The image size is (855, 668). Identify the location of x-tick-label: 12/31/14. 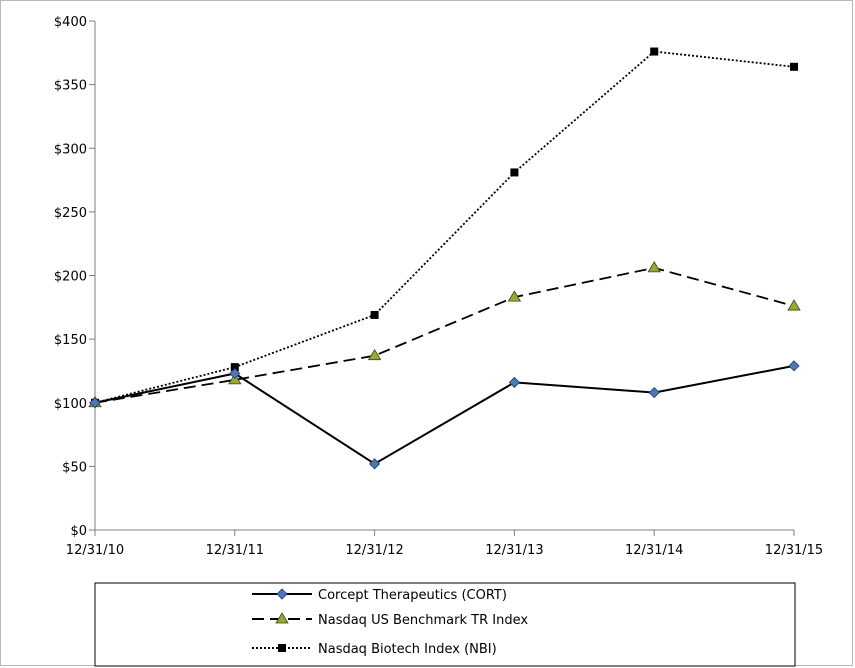
(654, 550).